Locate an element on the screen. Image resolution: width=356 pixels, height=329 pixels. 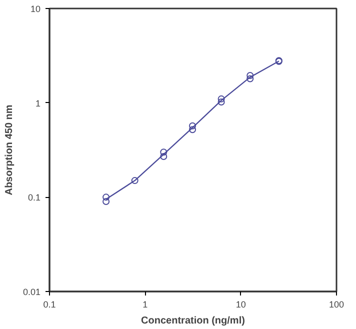
y-tick-label: 10 is located at coordinates (35, 9).